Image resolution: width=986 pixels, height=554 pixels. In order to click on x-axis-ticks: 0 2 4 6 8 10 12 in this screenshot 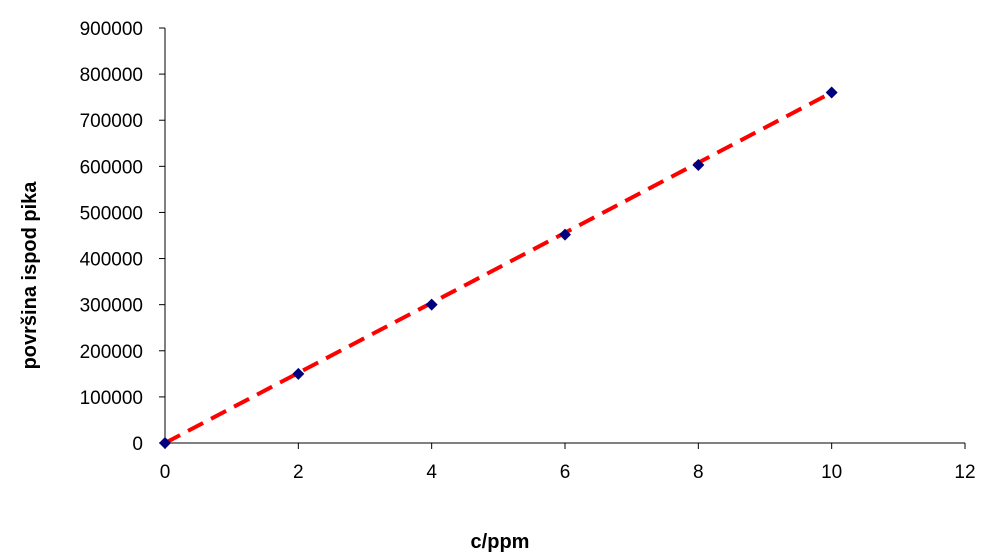, I will do `click(568, 463)`.